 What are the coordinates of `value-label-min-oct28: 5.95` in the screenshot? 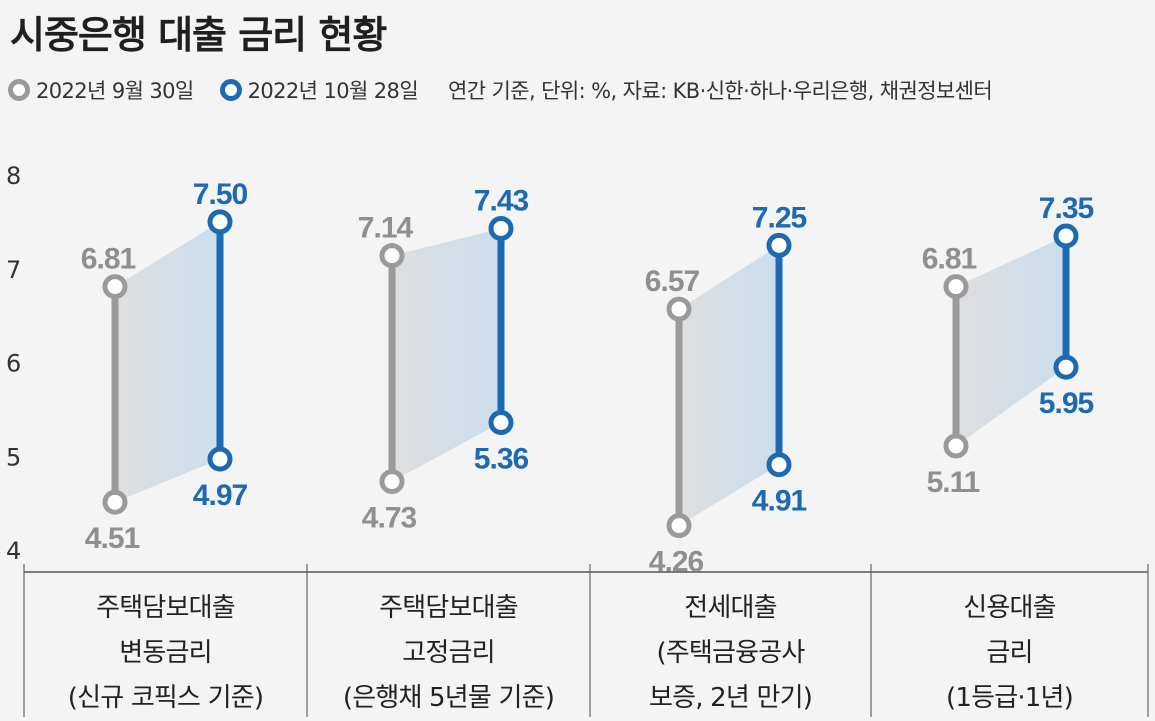 It's located at (1066, 403).